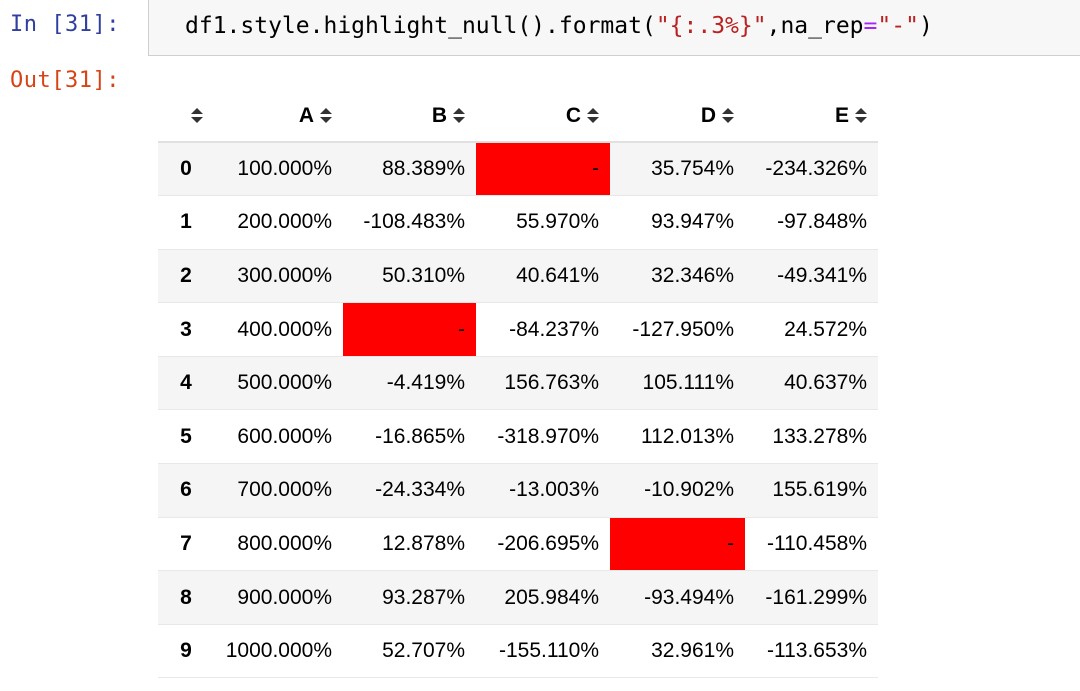 The image size is (1080, 691). What do you see at coordinates (925, 26) in the screenshot?
I see `code-close-paren: )` at bounding box center [925, 26].